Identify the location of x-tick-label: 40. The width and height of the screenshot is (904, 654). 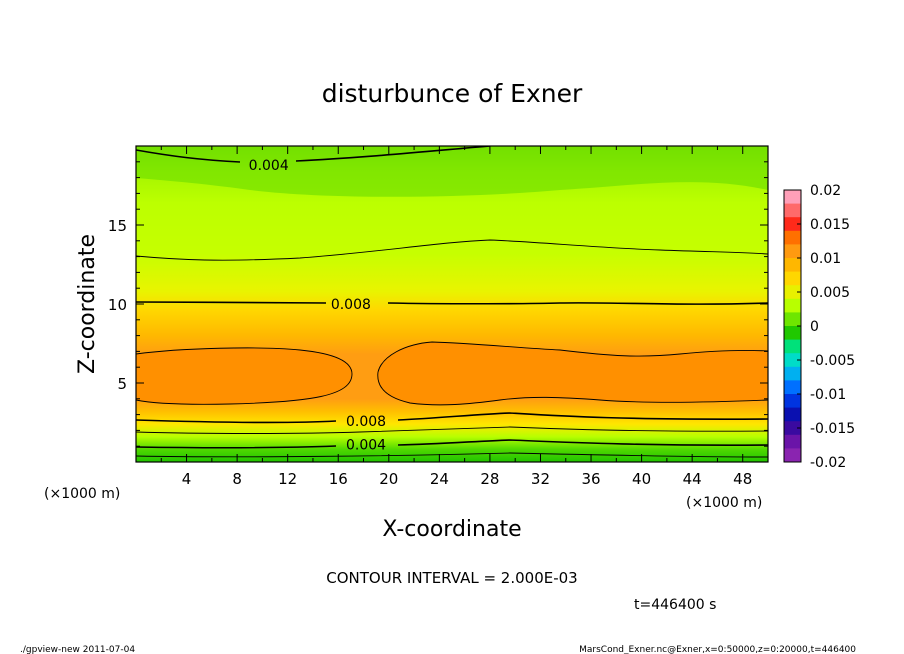
(641, 479).